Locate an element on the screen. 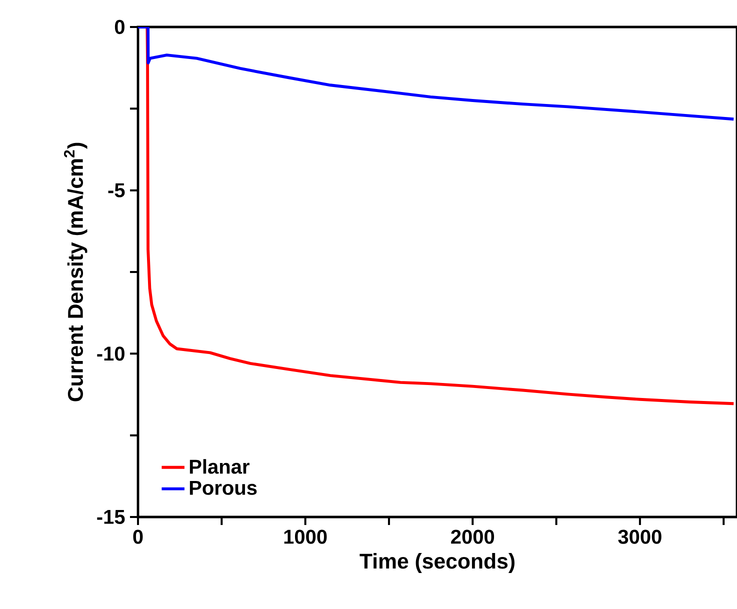 The height and width of the screenshot is (609, 737). line-series is located at coordinates (437, 73).